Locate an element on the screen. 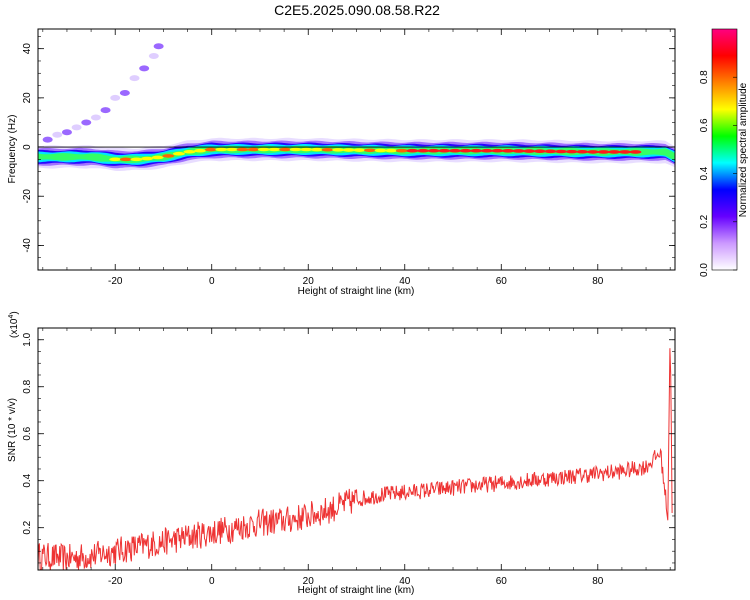 The image size is (750, 600). x-tick-label: -20 is located at coordinates (115, 581).